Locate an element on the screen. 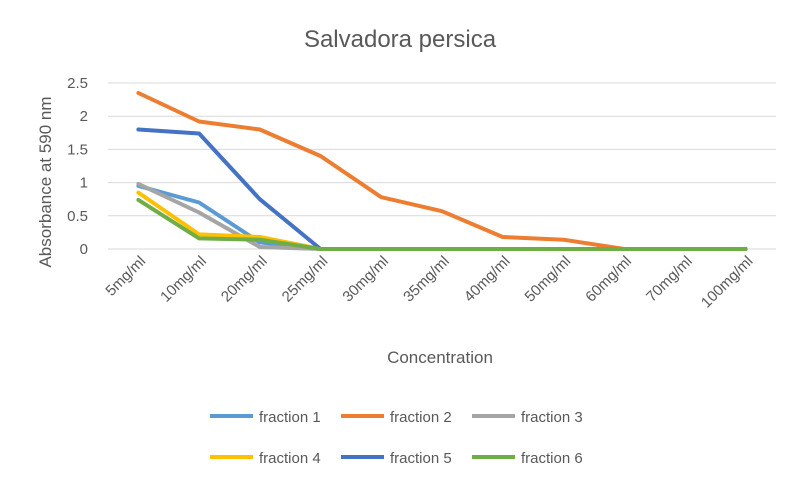 The height and width of the screenshot is (491, 800). x-tick-label: 5mg/ml is located at coordinates (125, 276).